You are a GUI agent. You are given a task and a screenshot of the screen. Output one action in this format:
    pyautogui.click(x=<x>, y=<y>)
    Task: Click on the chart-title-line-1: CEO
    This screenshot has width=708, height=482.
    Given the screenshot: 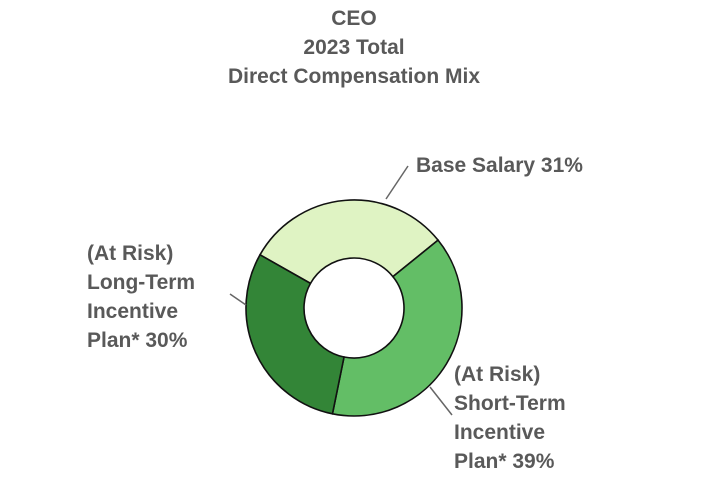 What is the action you would take?
    pyautogui.click(x=354, y=18)
    